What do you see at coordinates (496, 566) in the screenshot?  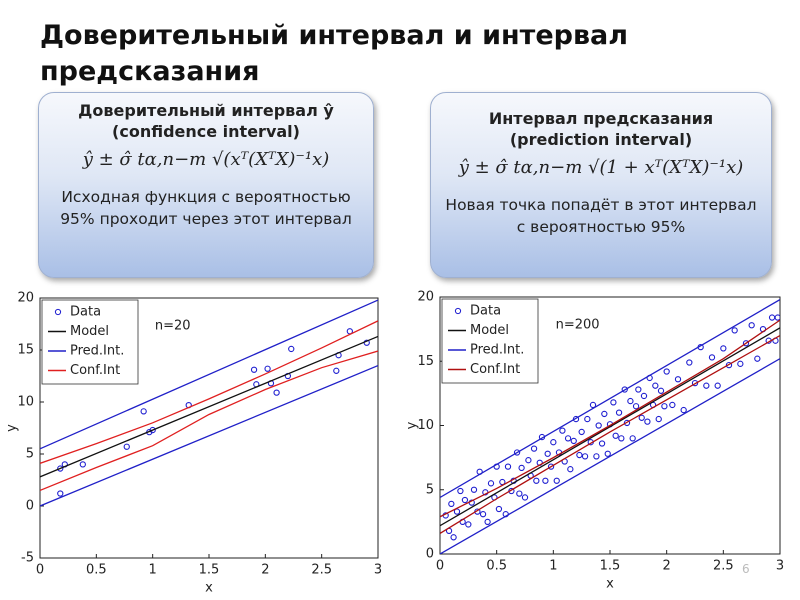 I see `x-tick-label: 0.5` at bounding box center [496, 566].